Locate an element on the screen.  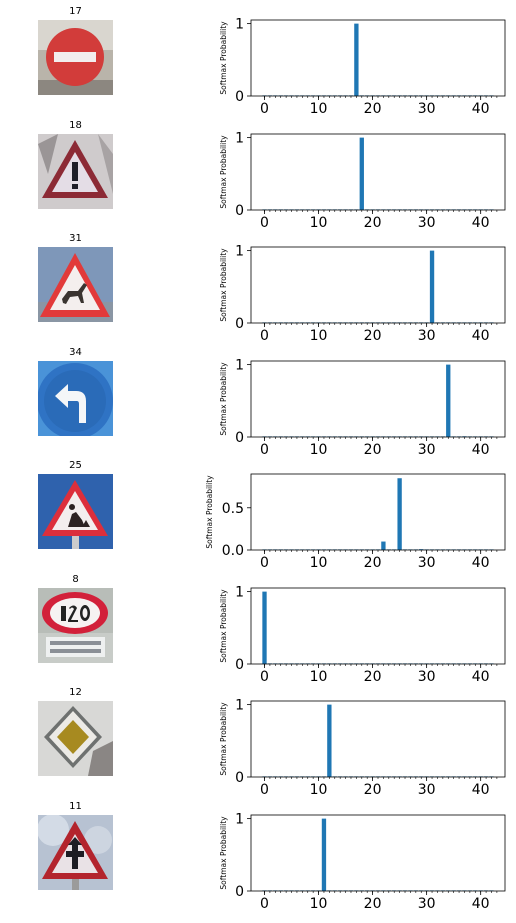
prediction-row: 11 0 10 20 30 40 0 1 Softmax Probability is located at coordinates (258, 853).